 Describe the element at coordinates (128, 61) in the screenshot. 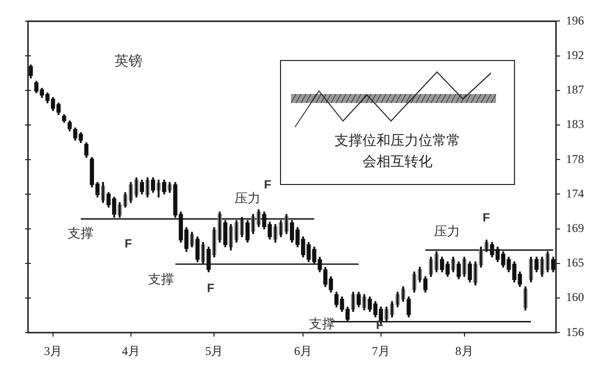

I see `text: 英镑` at that location.